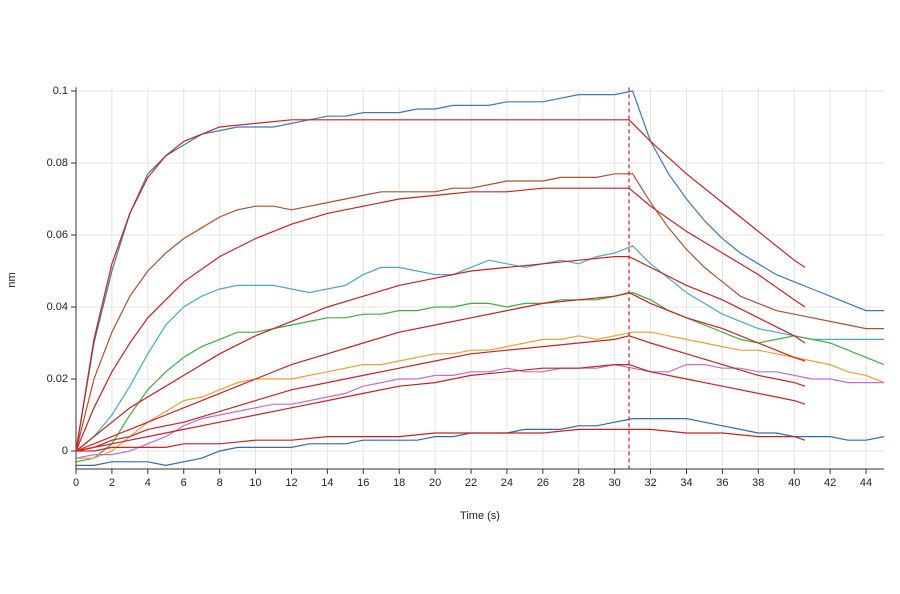 The height and width of the screenshot is (594, 900). Describe the element at coordinates (507, 483) in the screenshot. I see `x-tick-label: 24` at that location.